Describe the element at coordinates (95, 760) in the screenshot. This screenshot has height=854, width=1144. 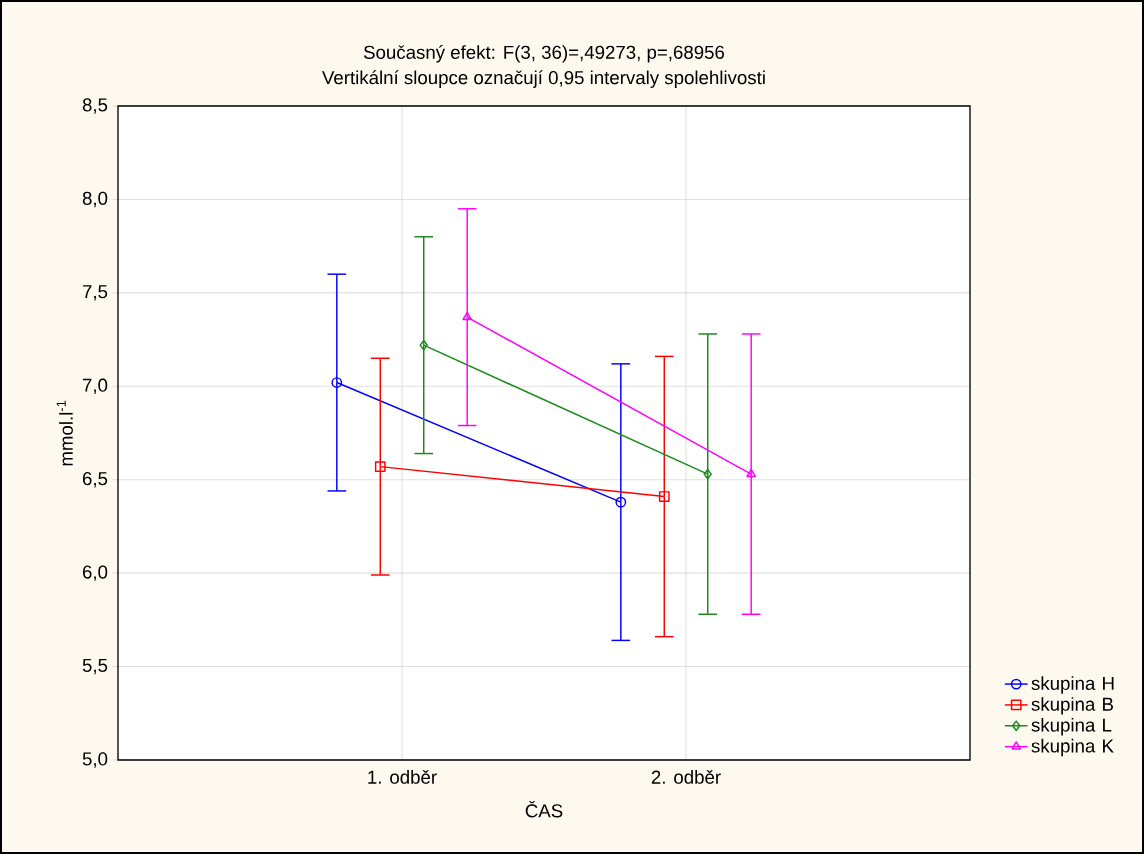
I see `y-tick-label: 5,0` at that location.